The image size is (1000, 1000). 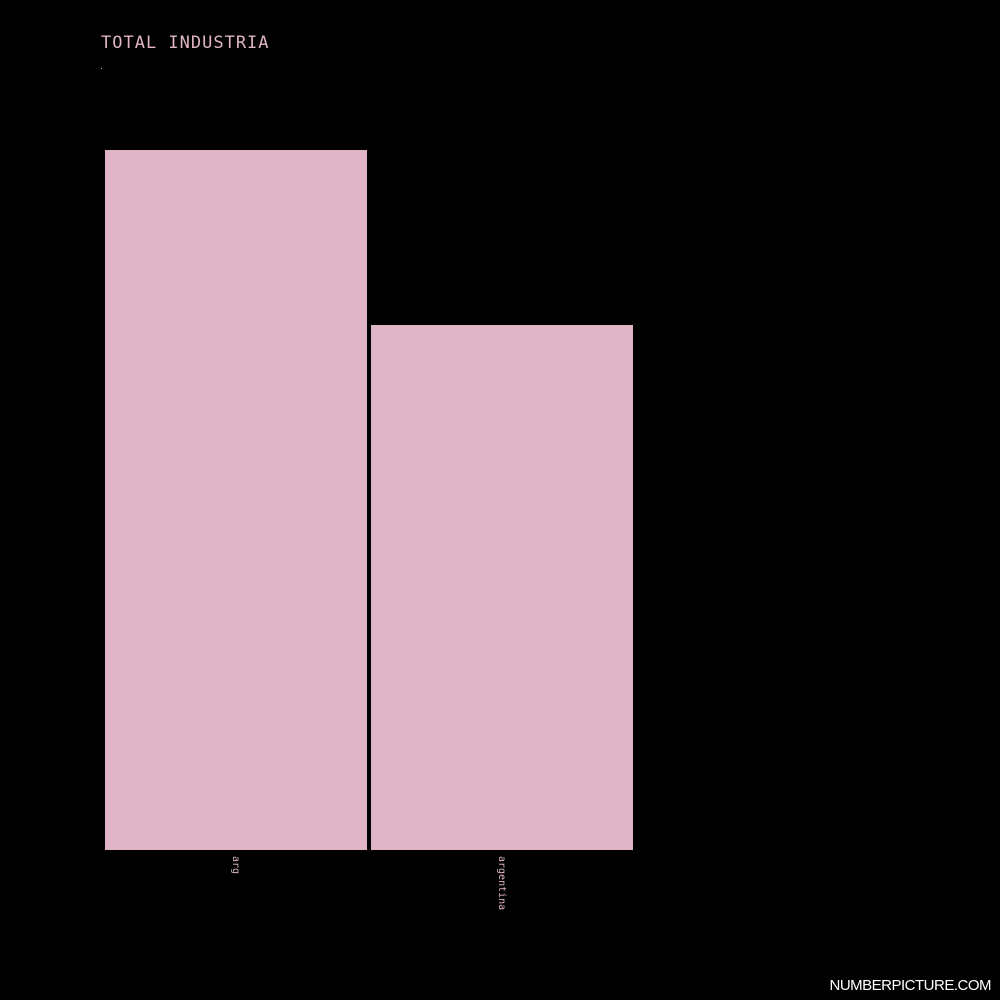 What do you see at coordinates (185, 43) in the screenshot?
I see `chart-title: TOTAL INDUSTRIA` at bounding box center [185, 43].